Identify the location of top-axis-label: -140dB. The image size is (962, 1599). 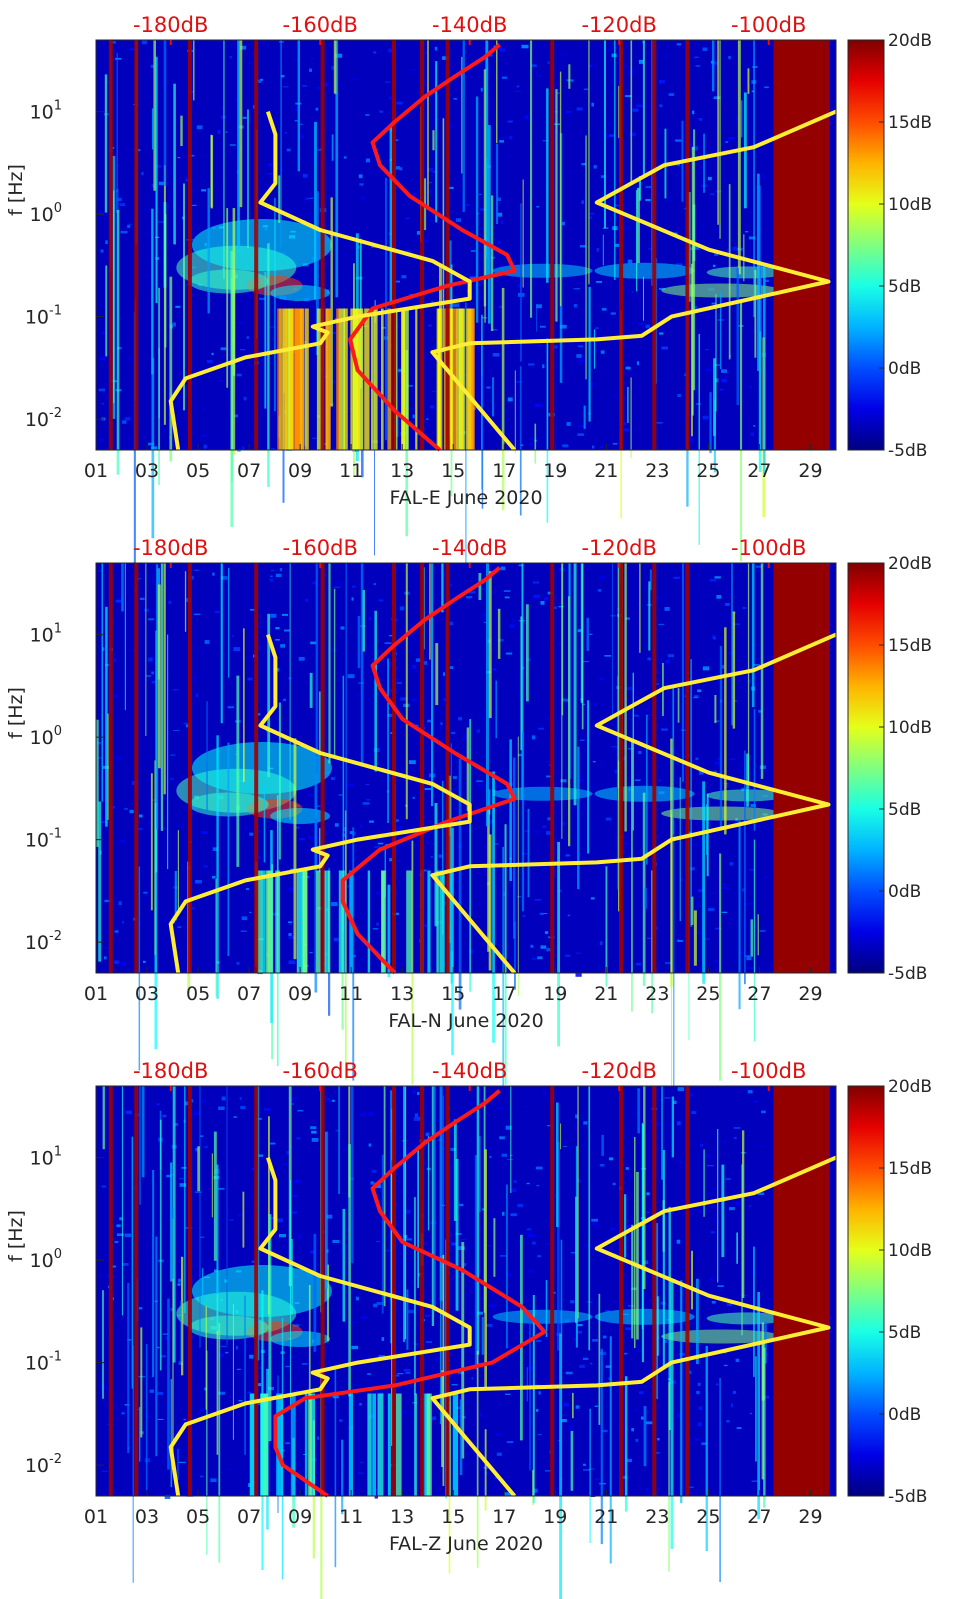
(469, 1071).